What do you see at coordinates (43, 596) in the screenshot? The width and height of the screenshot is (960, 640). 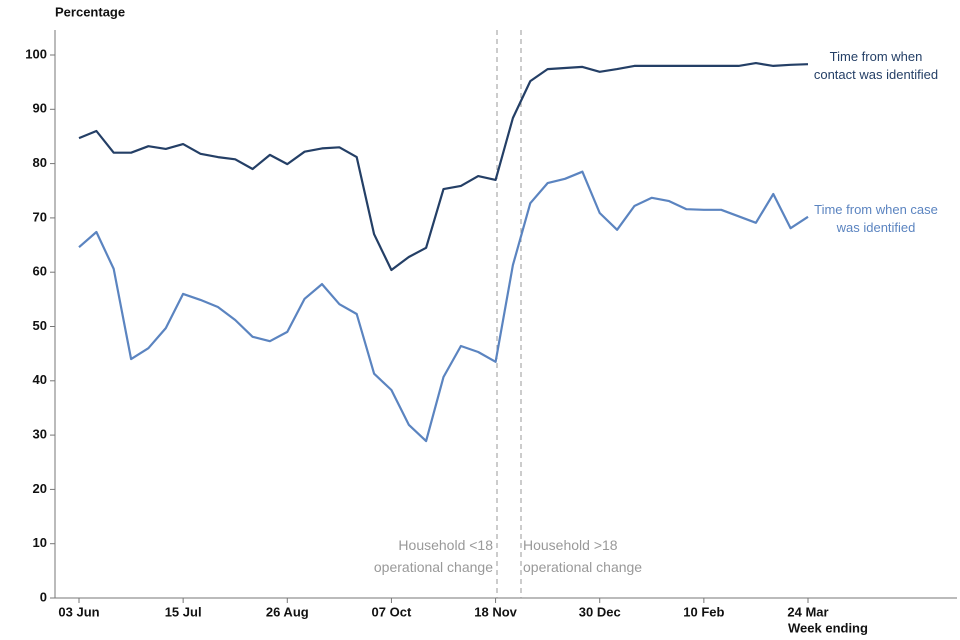 I see `y-tick-label: 0` at bounding box center [43, 596].